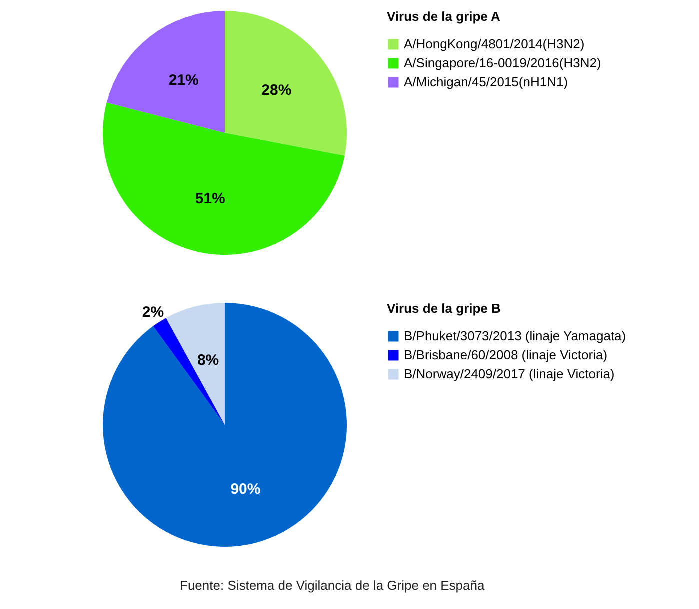  Describe the element at coordinates (210, 199) in the screenshot. I see `data-label: 51%` at that location.